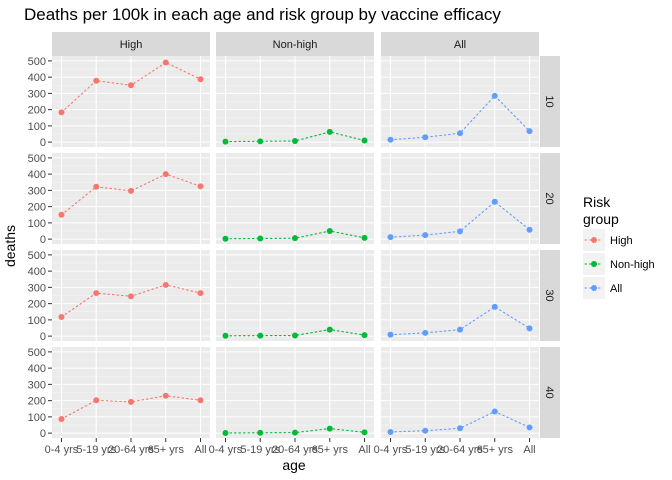 The width and height of the screenshot is (672, 480). Describe the element at coordinates (601, 219) in the screenshot. I see `legend-title: group` at that location.